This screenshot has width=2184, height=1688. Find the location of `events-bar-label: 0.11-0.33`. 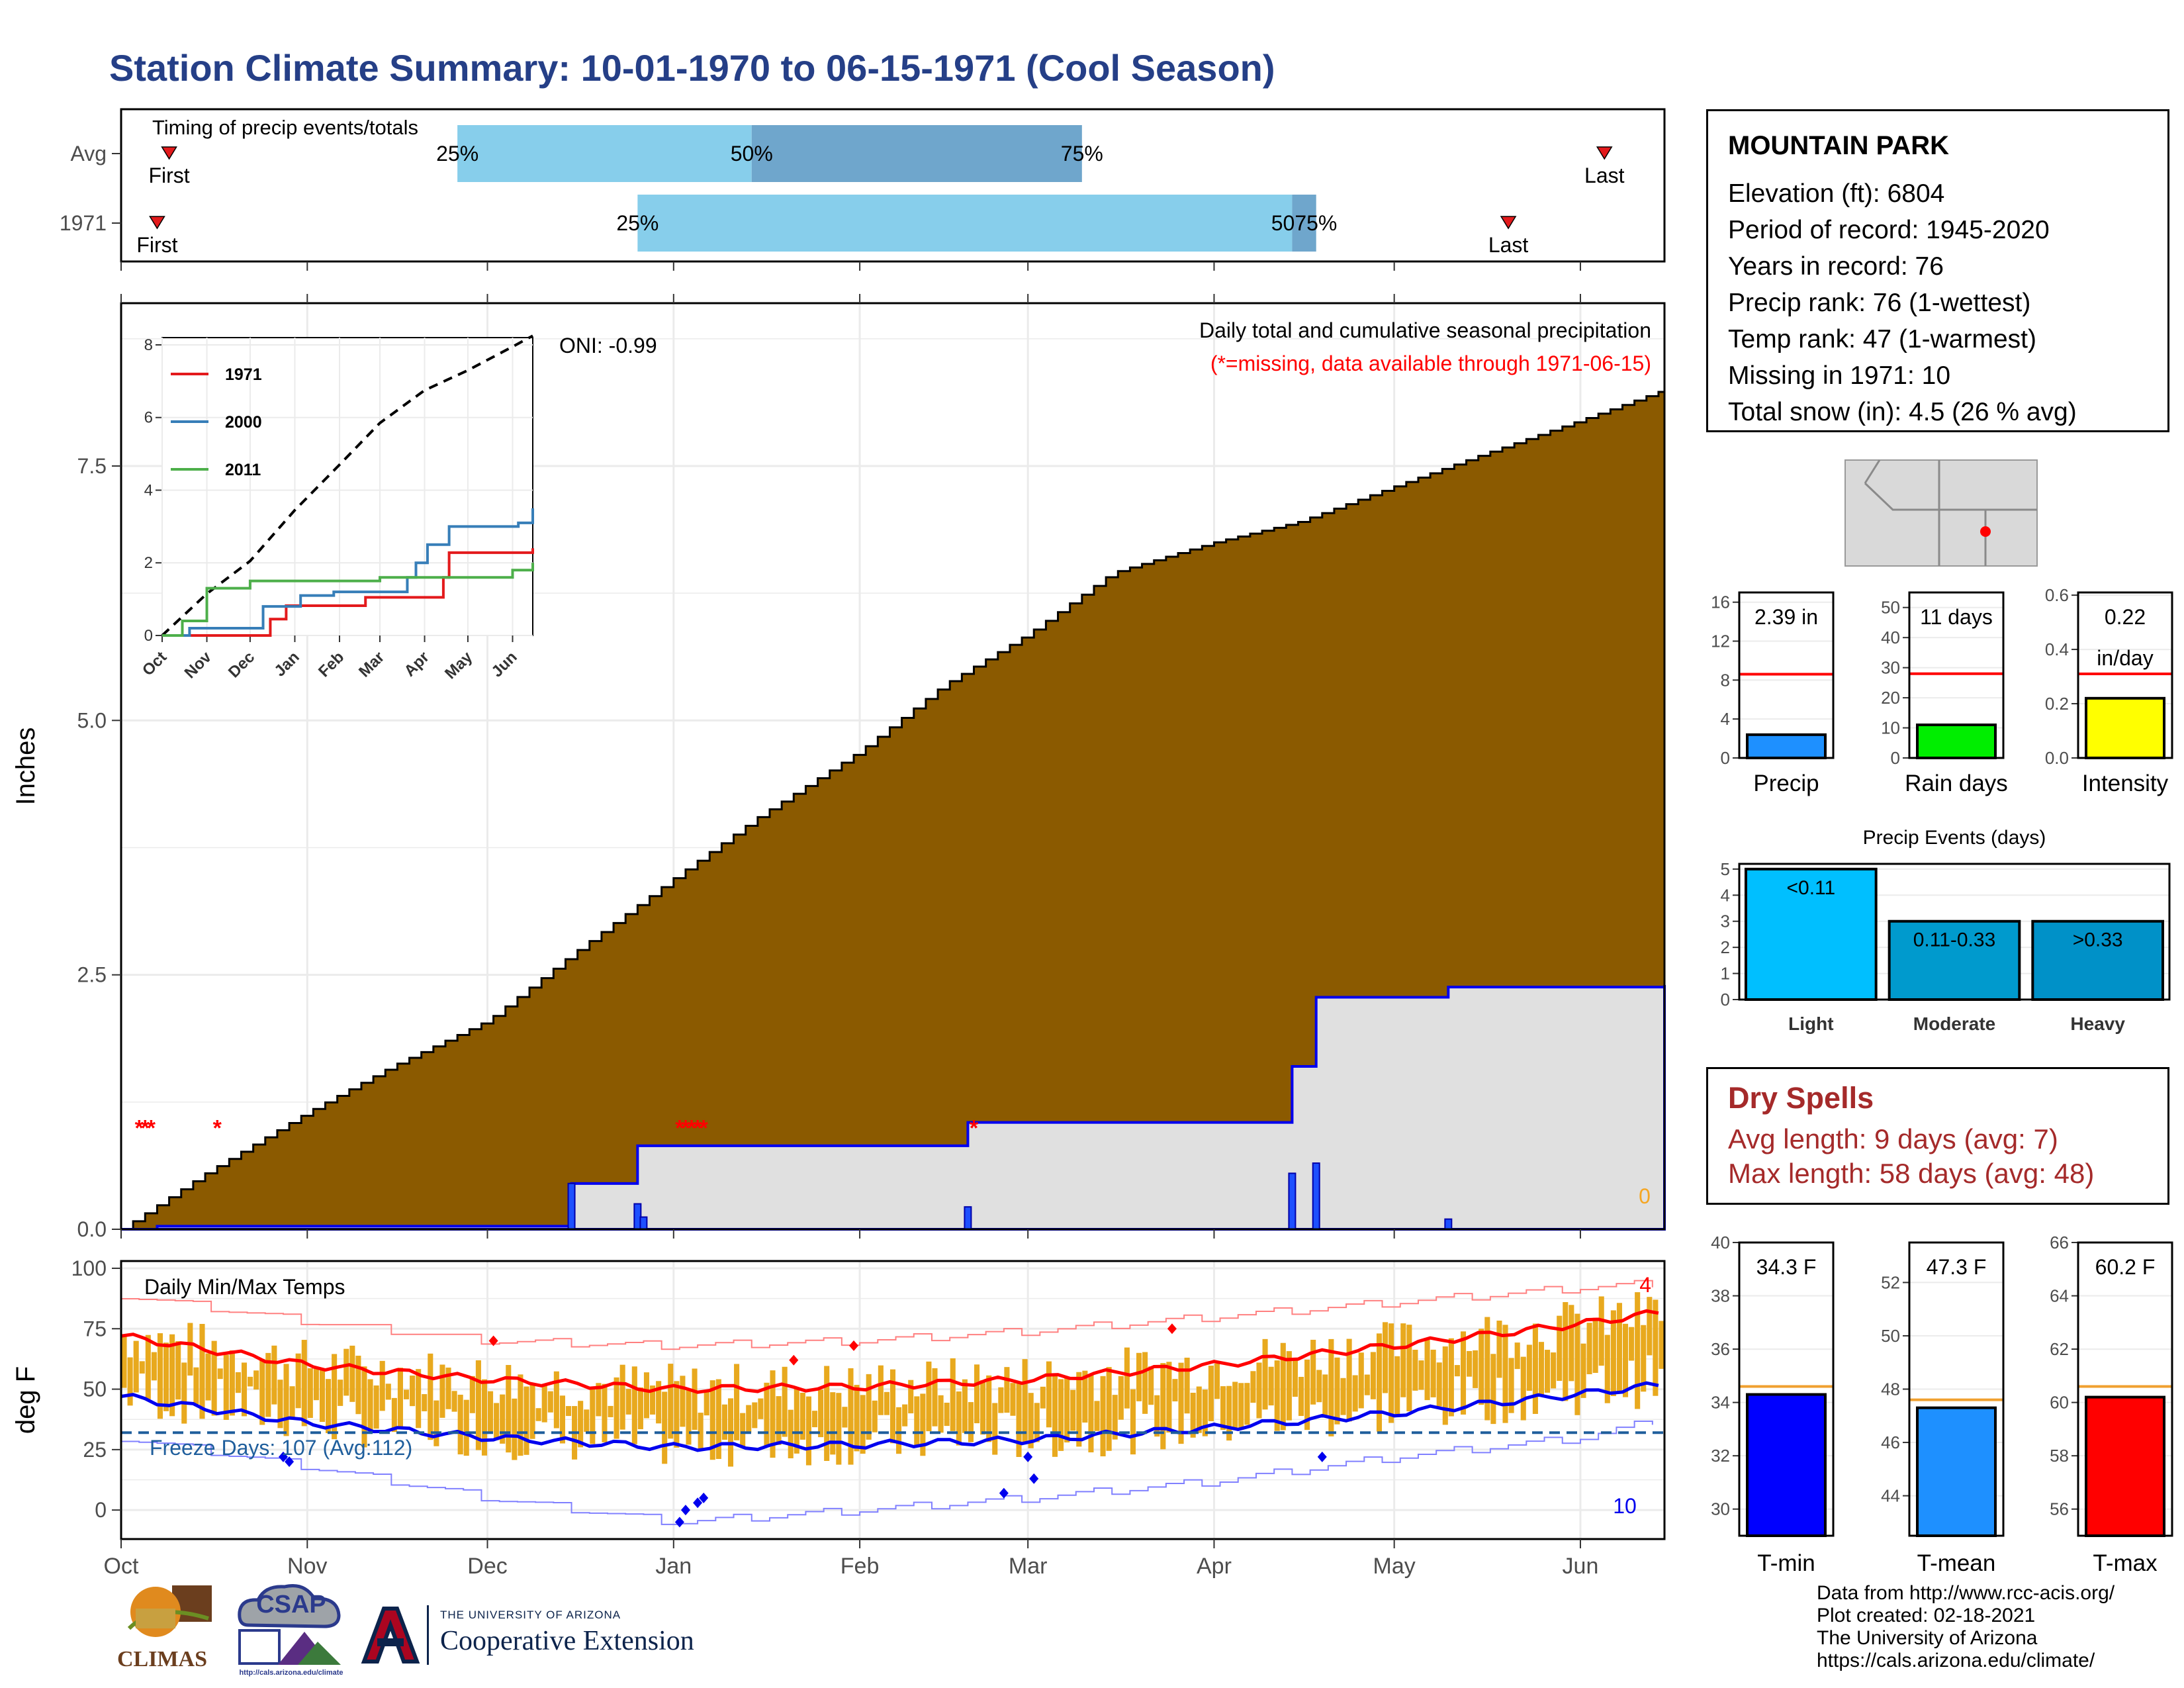

events-bar-label: 0.11-0.33 is located at coordinates (1954, 940).